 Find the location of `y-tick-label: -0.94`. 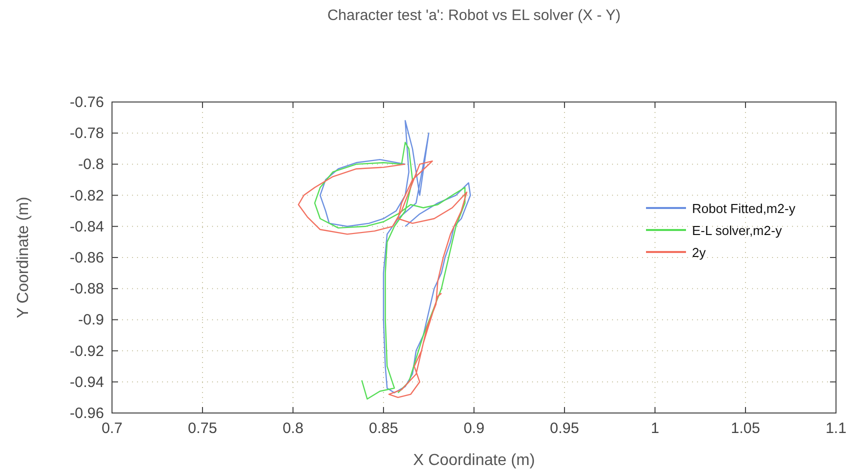

y-tick-label: -0.94 is located at coordinates (87, 382).